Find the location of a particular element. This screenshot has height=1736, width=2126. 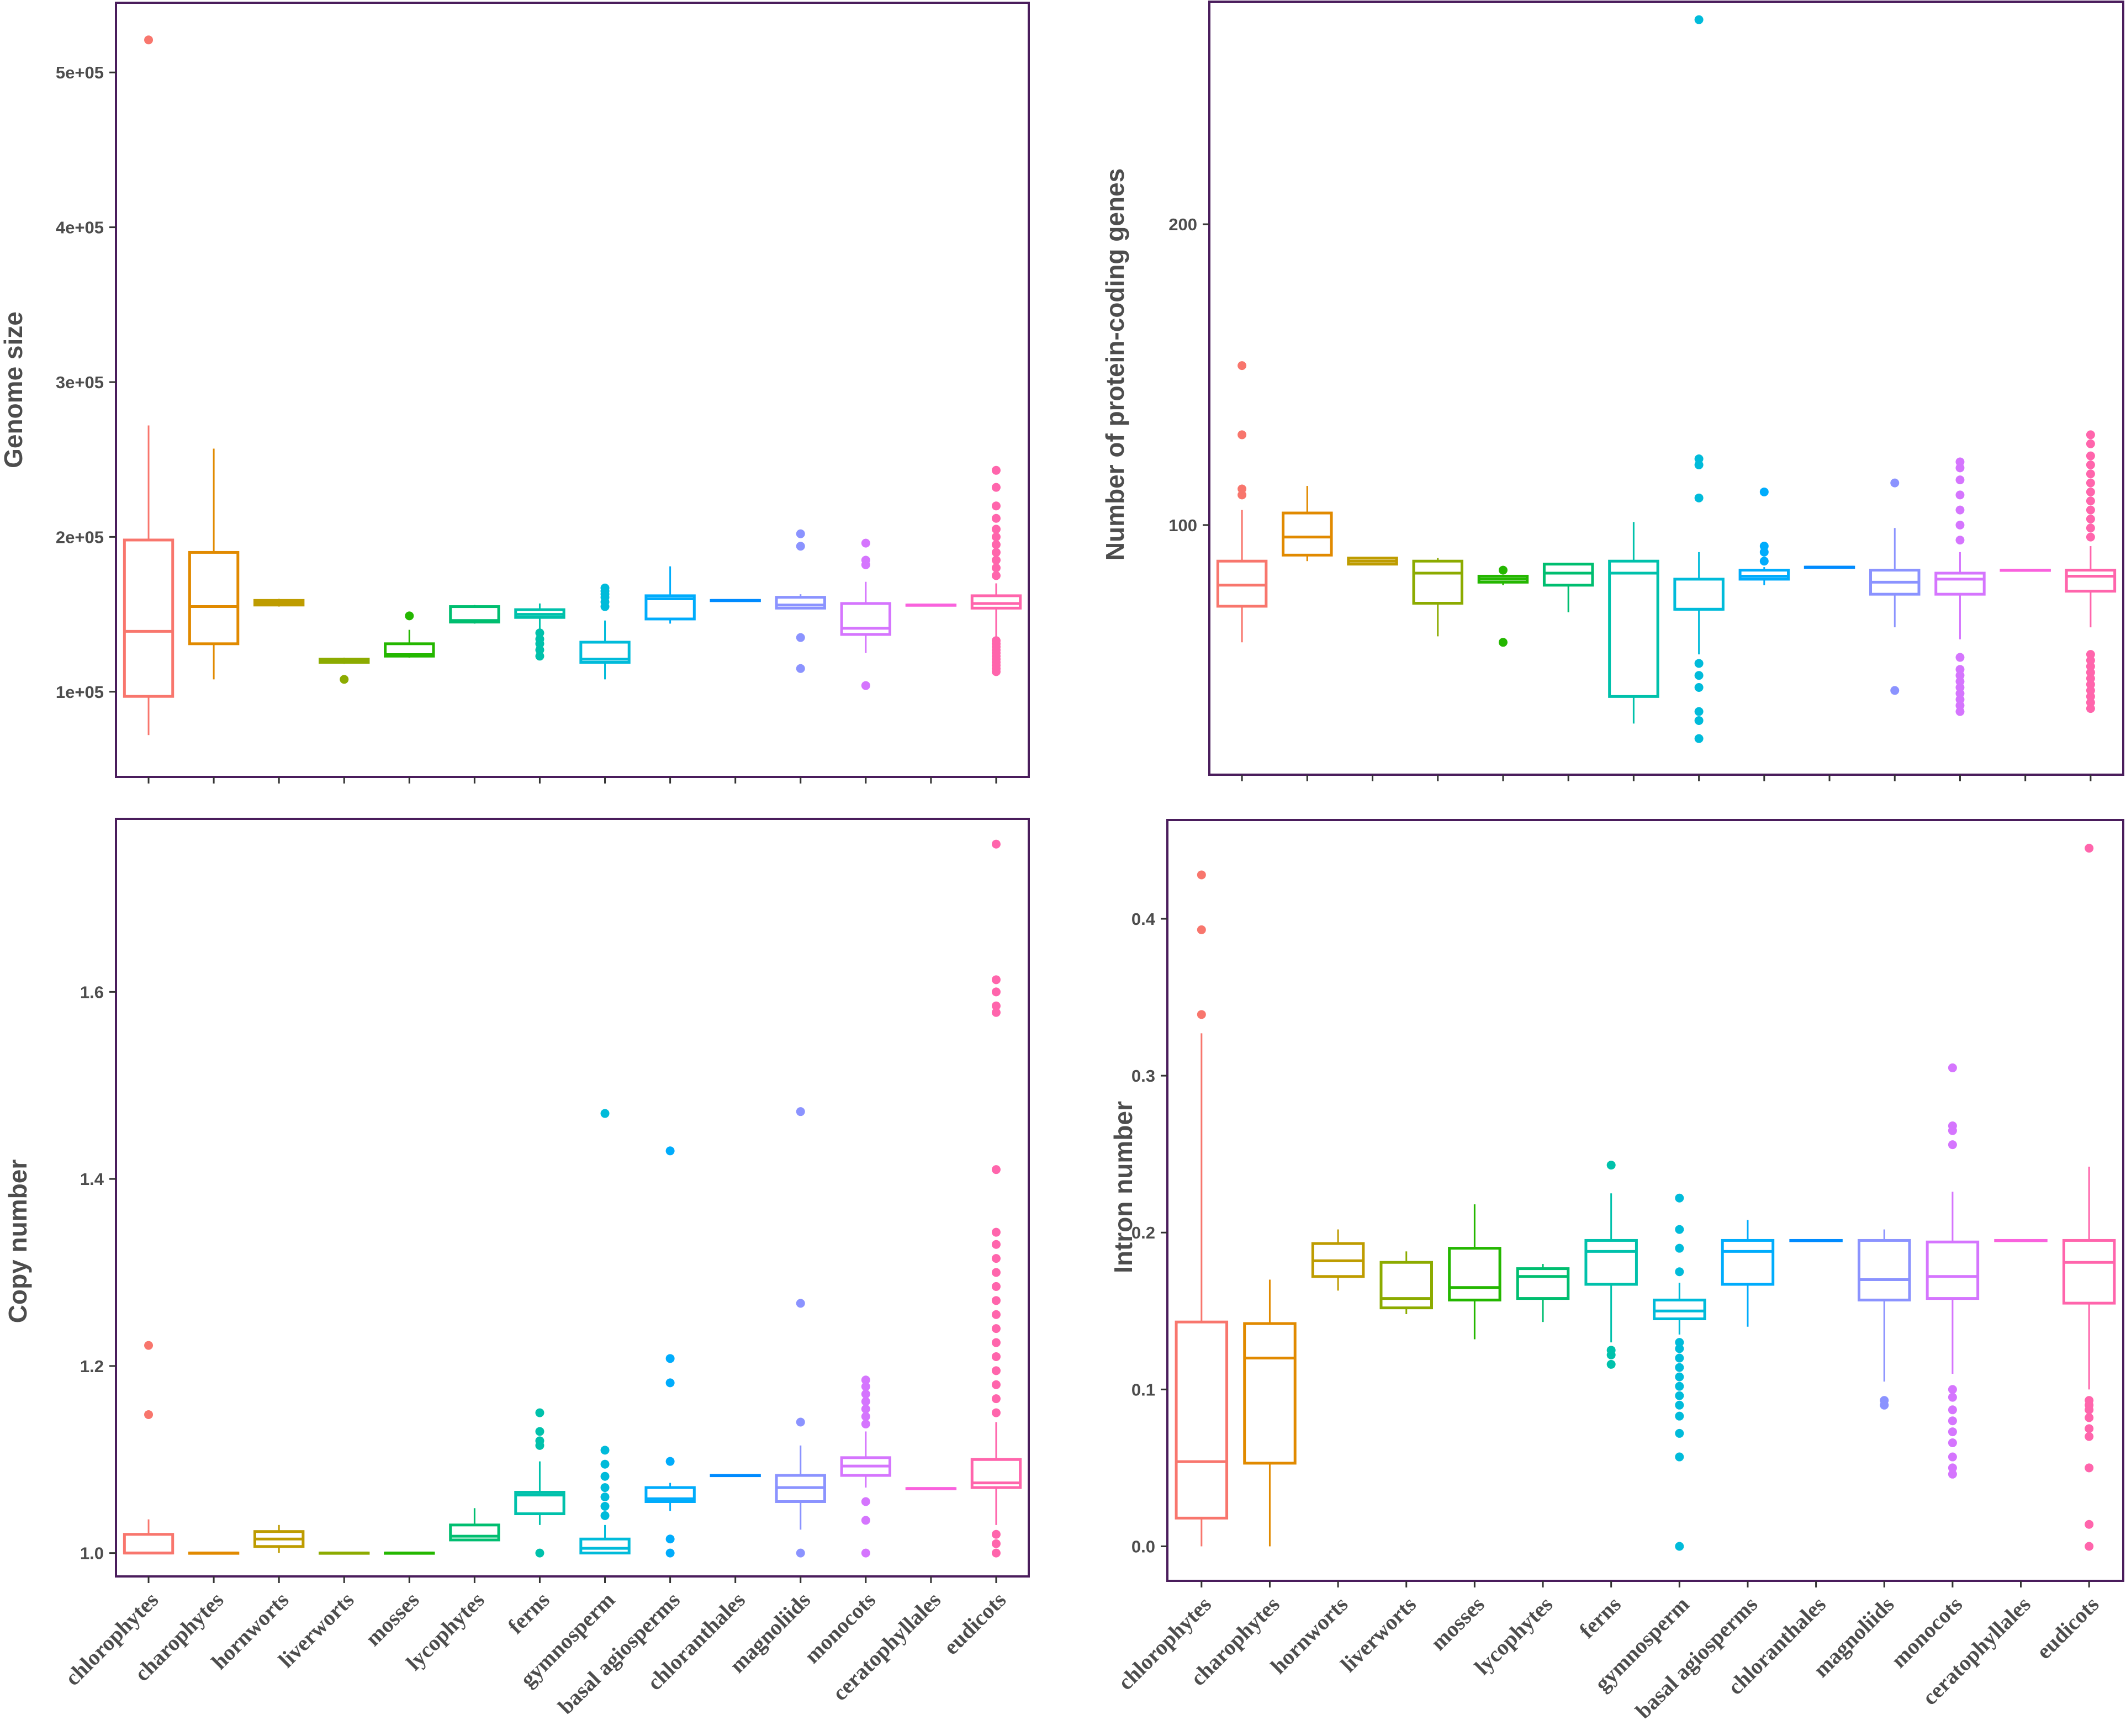

y-tick-label: 3e+05 is located at coordinates (80, 382).